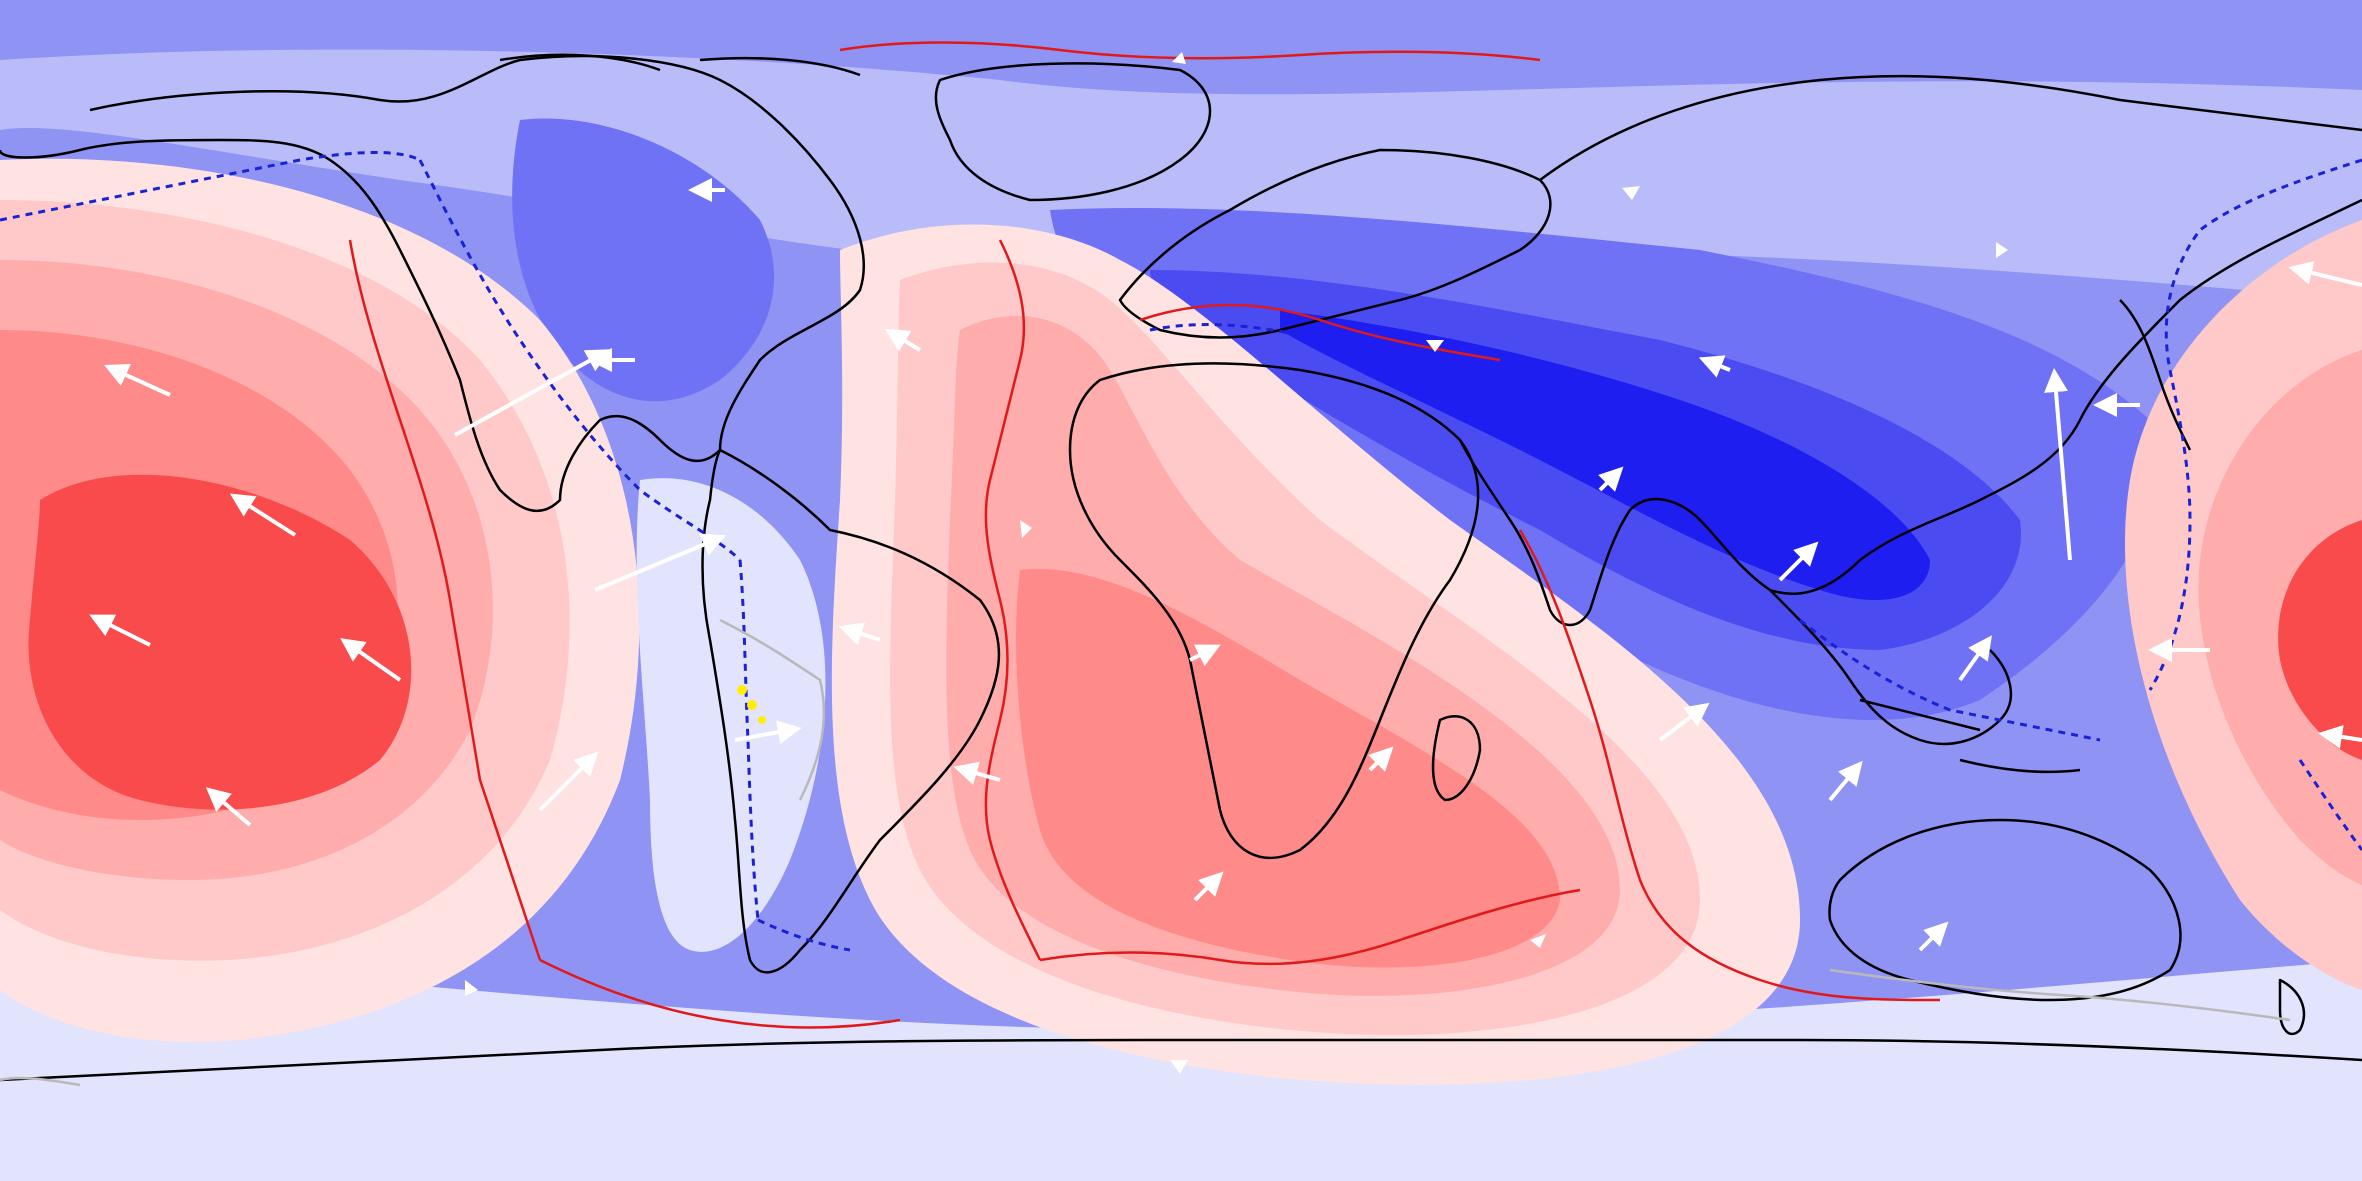  I want to click on contour-blue-faint-south-america, so click(731, 715).